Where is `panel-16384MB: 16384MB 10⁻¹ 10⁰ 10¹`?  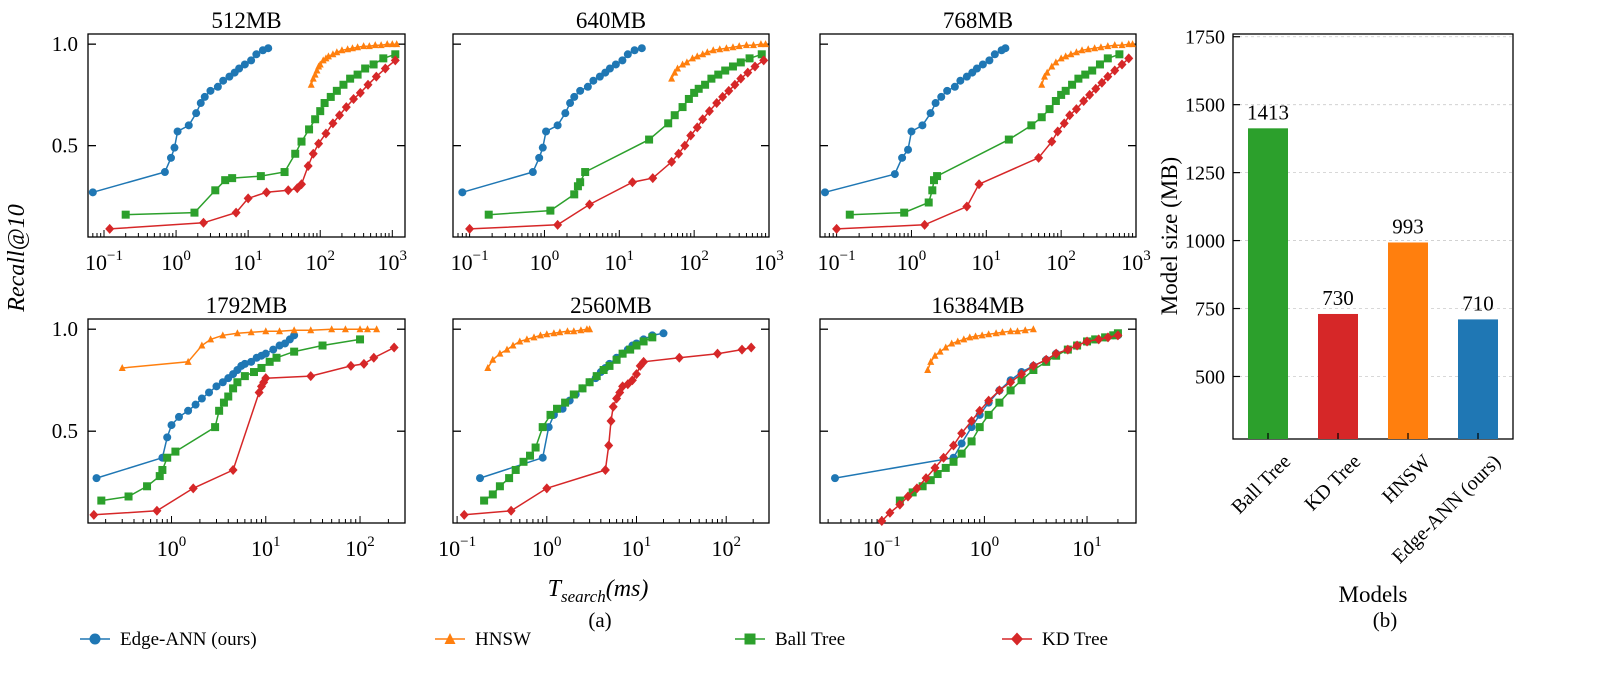 panel-16384MB: 16384MB 10⁻¹ 10⁰ 10¹ is located at coordinates (978, 427).